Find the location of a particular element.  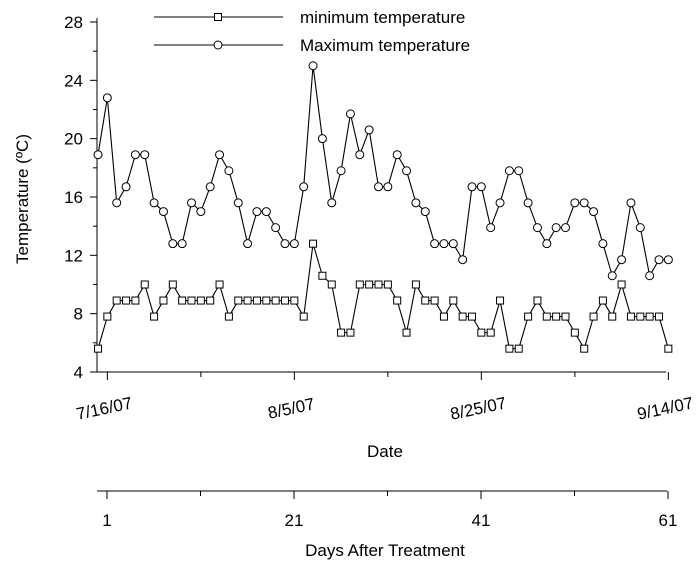

y-tick-label: 4 is located at coordinates (78, 372).